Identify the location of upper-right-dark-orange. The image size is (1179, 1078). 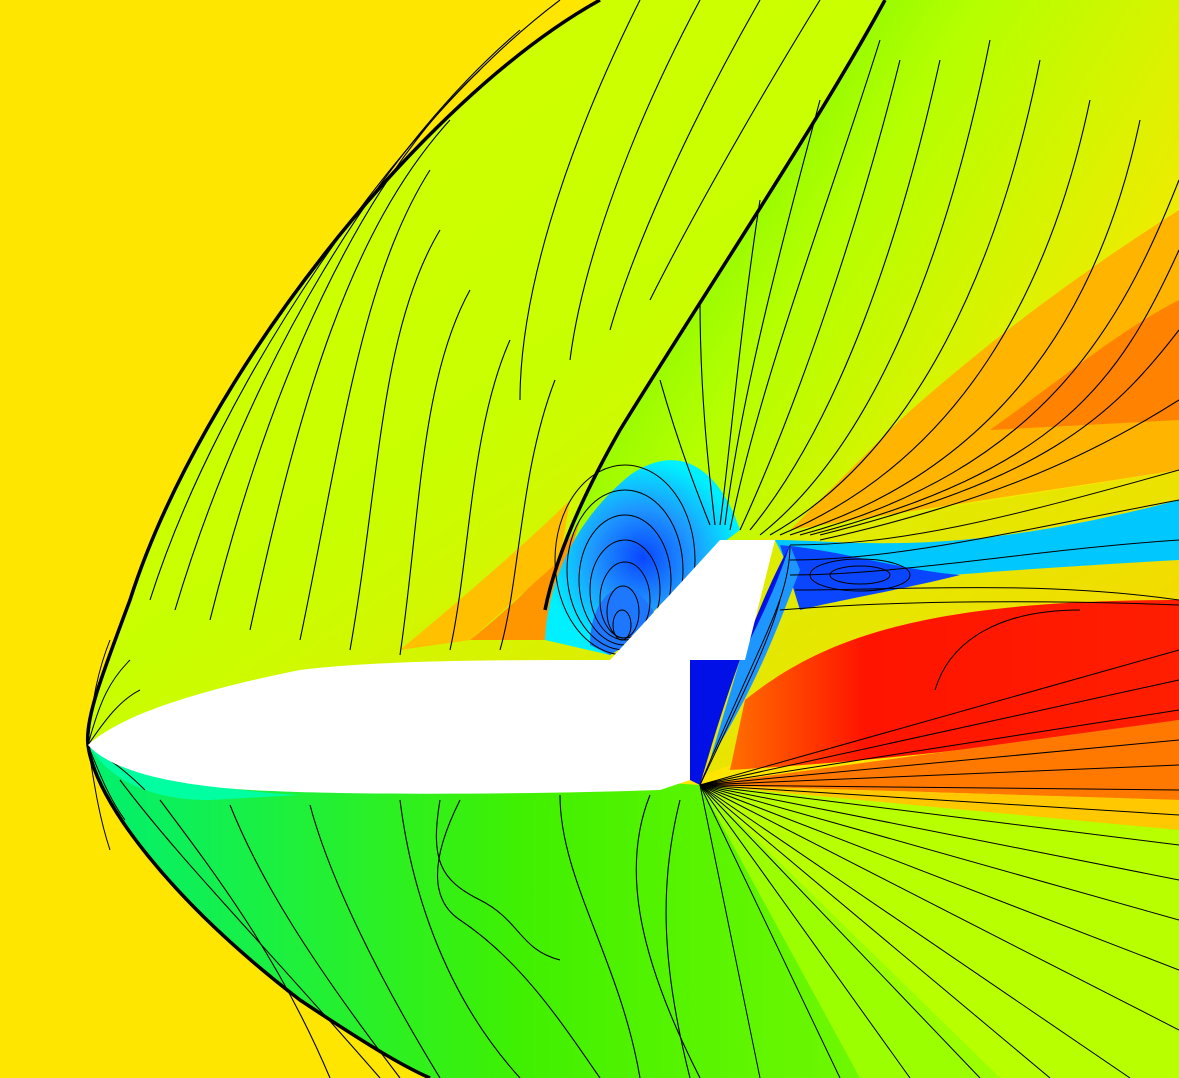
(1084, 365).